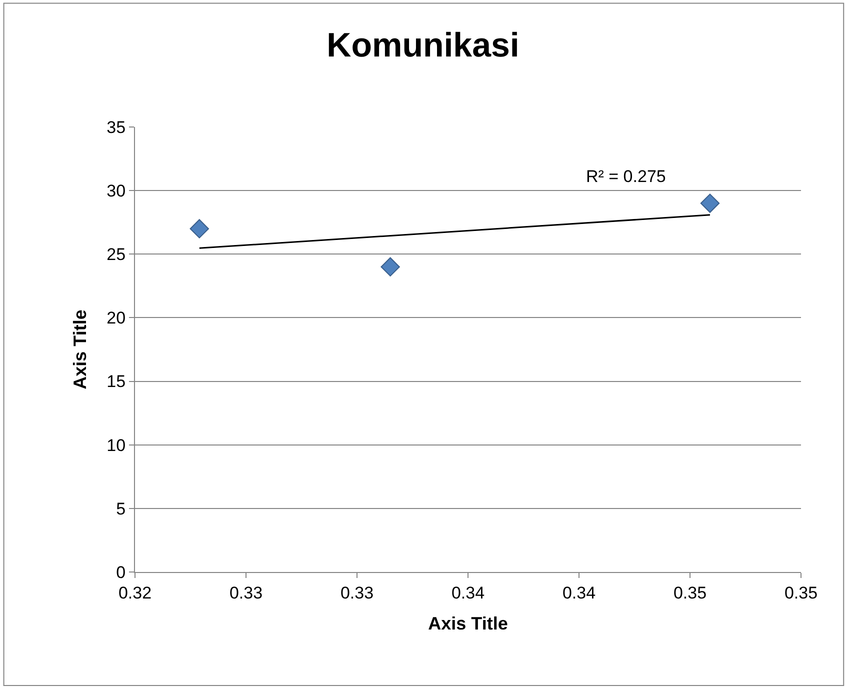 This screenshot has width=846, height=689. Describe the element at coordinates (116, 127) in the screenshot. I see `y-tick-label: 35` at that location.